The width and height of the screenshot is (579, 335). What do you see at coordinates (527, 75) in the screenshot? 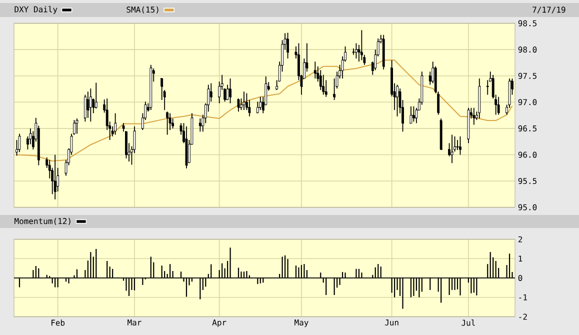
I see `y-tick-label: 97.5` at bounding box center [527, 75].